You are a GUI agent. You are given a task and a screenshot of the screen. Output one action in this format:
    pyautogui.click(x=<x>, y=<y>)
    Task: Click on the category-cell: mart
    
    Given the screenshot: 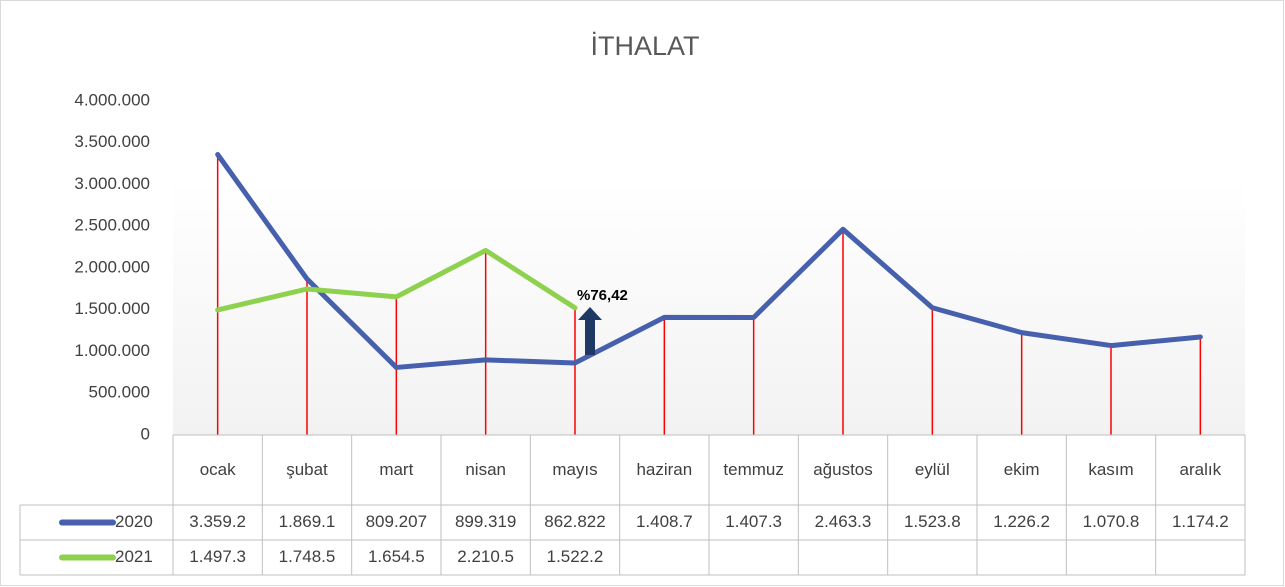 What is the action you would take?
    pyautogui.click(x=396, y=470)
    